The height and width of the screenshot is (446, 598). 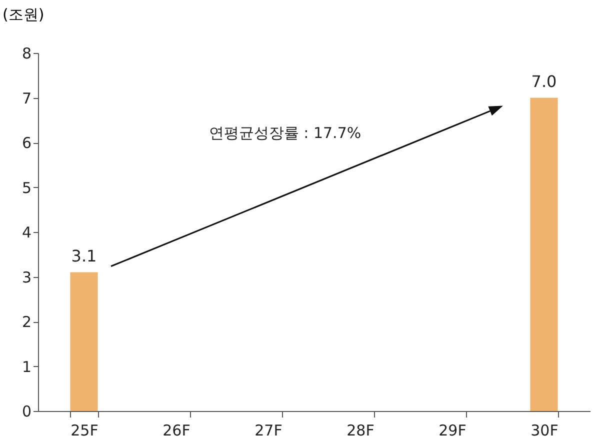 What do you see at coordinates (27, 233) in the screenshot?
I see `y-tick-label: 4` at bounding box center [27, 233].